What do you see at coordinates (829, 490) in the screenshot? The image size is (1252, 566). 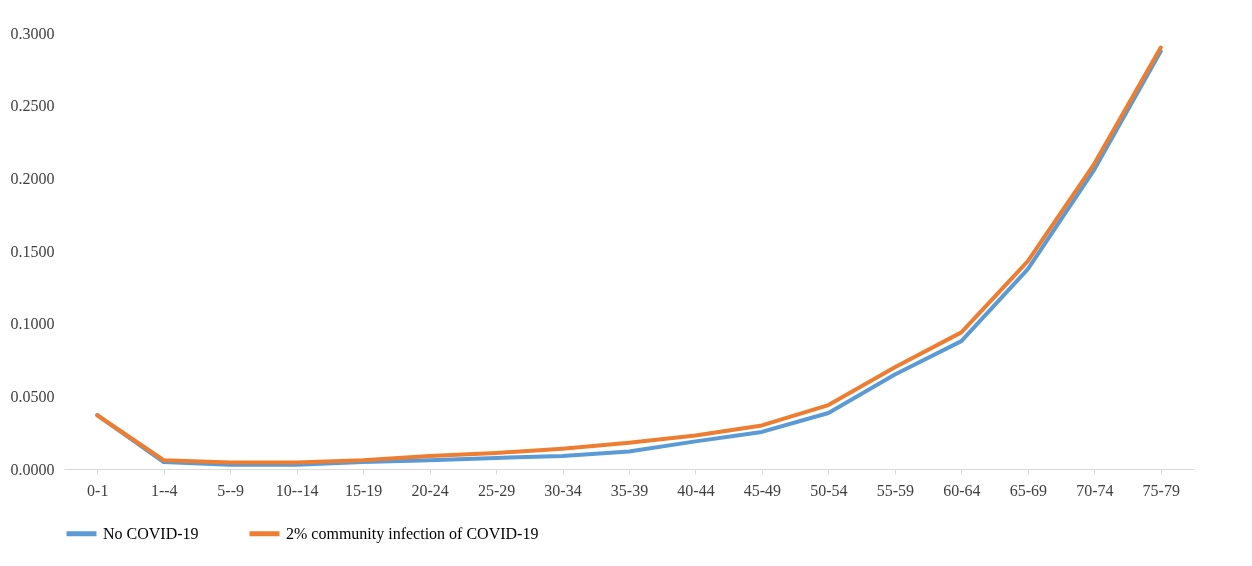 I see `x-tick-label: 50-54` at bounding box center [829, 490].